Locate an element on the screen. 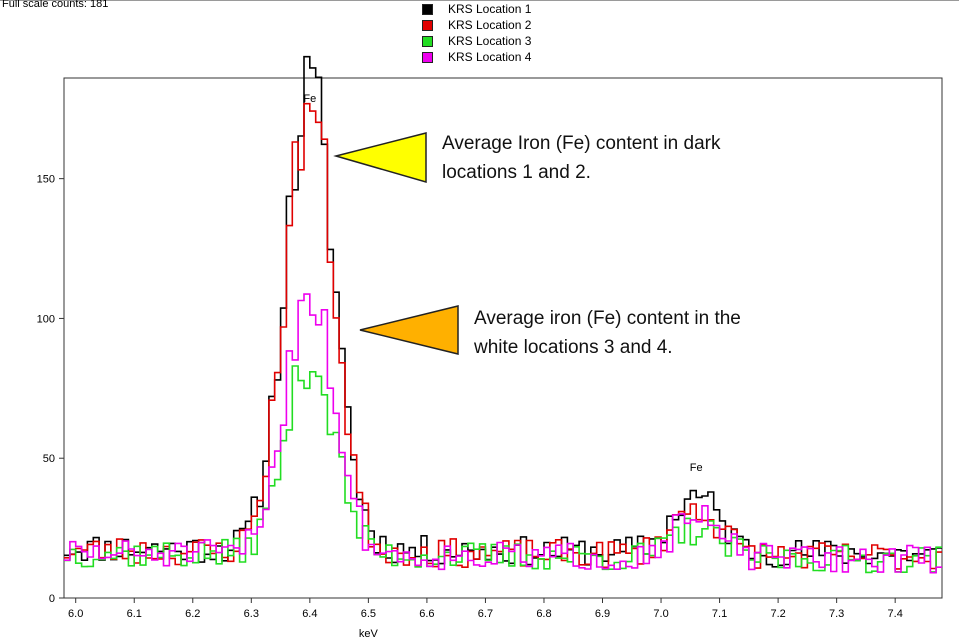 The height and width of the screenshot is (641, 959). legend-label: KRS Location 2 is located at coordinates (490, 25).